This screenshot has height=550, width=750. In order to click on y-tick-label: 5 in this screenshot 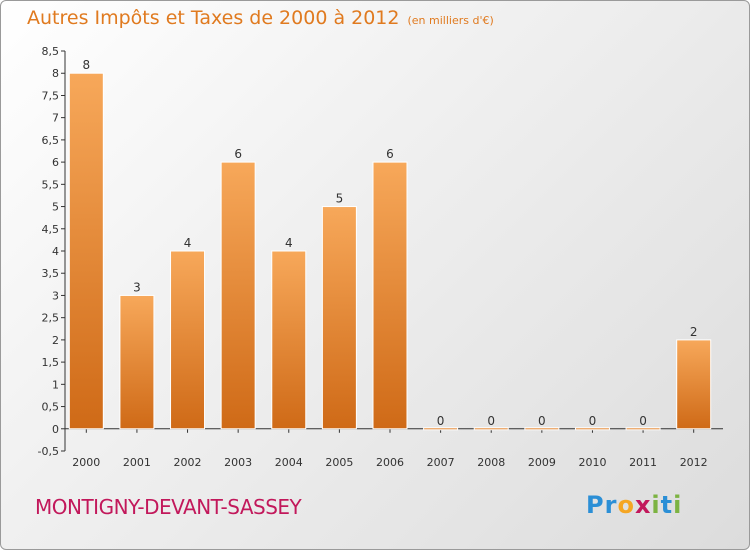, I will do `click(55, 207)`.